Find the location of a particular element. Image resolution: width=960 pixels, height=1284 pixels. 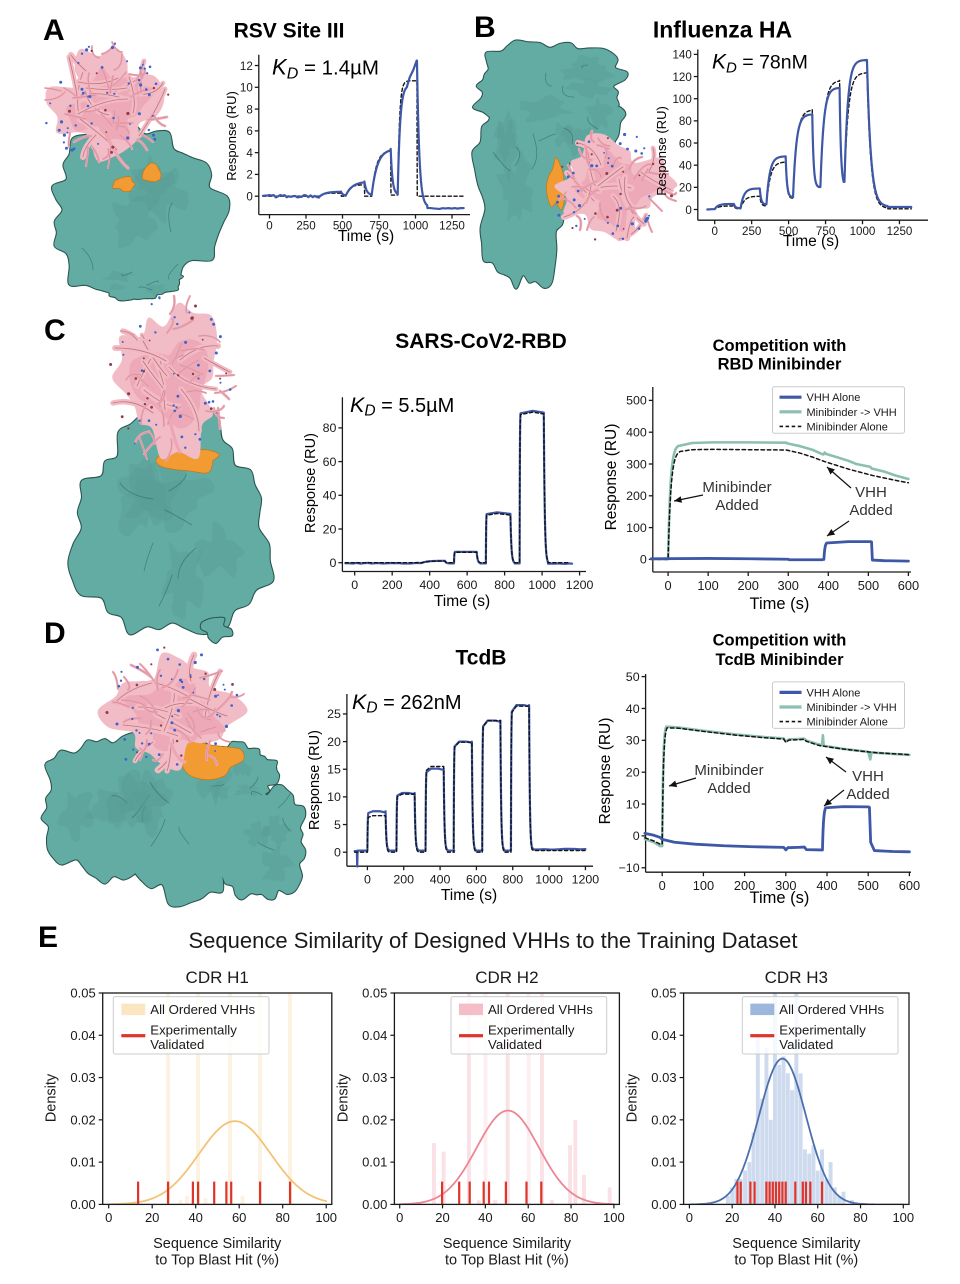

svg-text: 0.00 is located at coordinates (374, 1204).